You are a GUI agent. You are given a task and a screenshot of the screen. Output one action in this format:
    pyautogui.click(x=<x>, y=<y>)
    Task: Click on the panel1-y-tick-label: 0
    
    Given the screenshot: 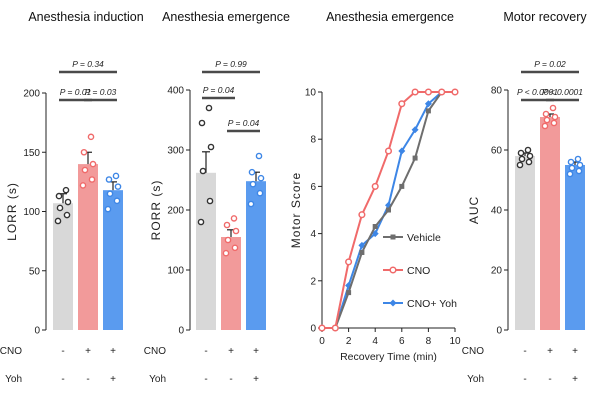 What is the action you would take?
    pyautogui.click(x=37, y=331)
    